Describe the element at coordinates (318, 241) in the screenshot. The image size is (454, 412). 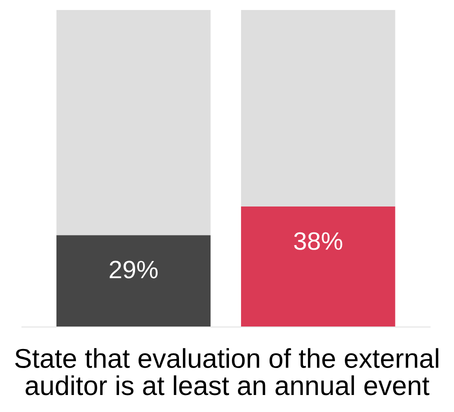
I see `data-label: 38%` at that location.